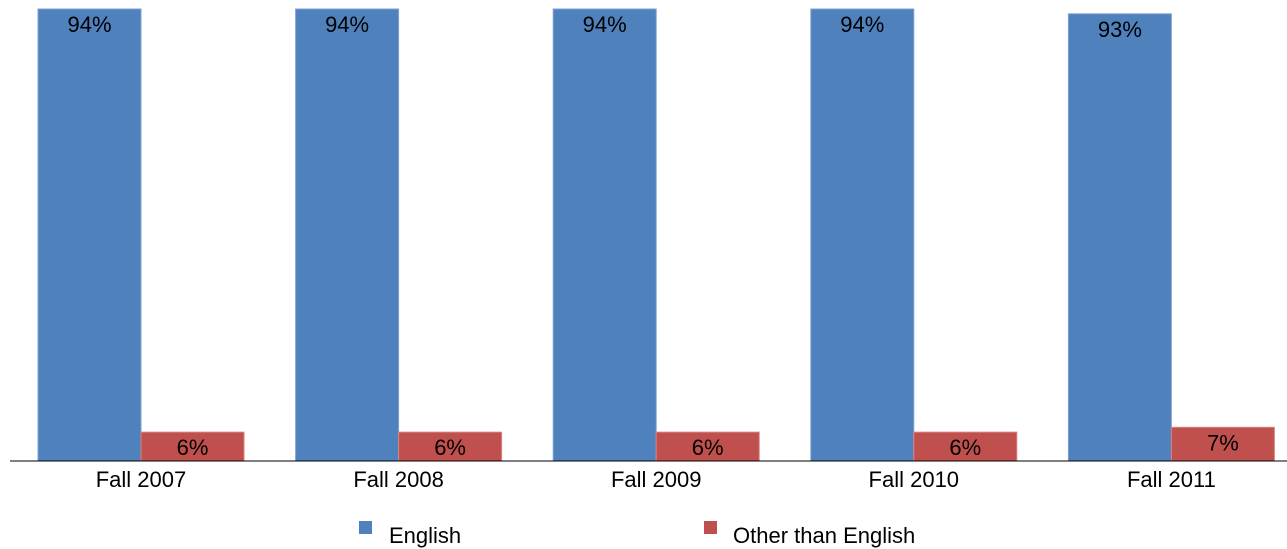  I want to click on data-label-other-1: 6%, so click(193, 447).